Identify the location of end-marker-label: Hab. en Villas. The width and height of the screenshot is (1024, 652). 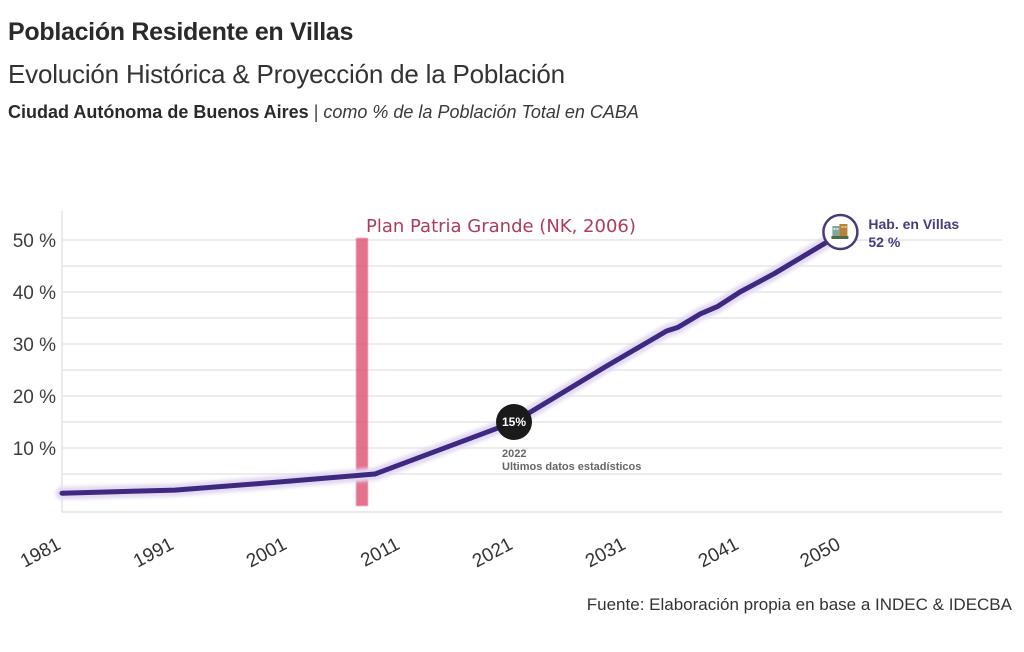
(913, 224).